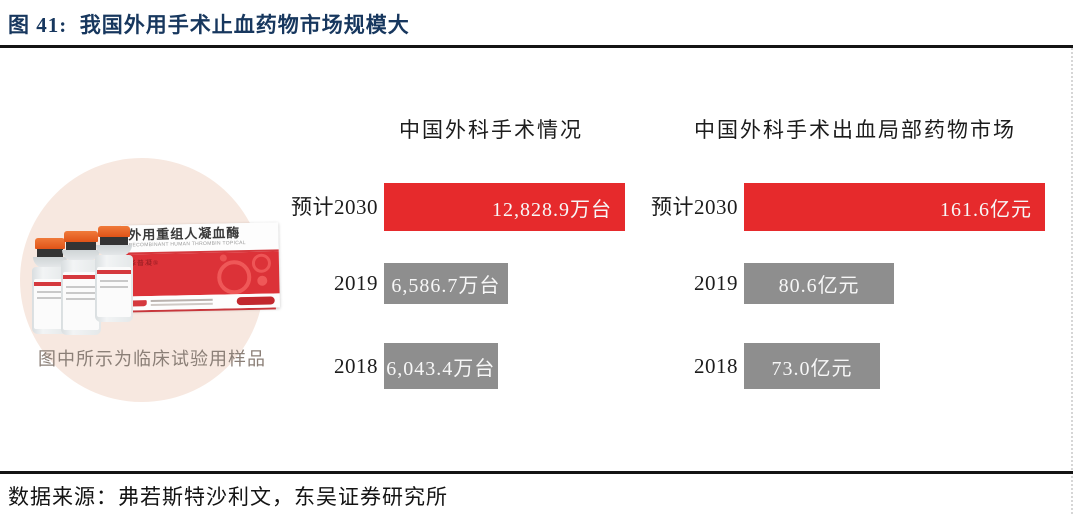 Image resolution: width=1080 pixels, height=518 pixels. Describe the element at coordinates (1072, 281) in the screenshot. I see `right-dotted-border` at that location.